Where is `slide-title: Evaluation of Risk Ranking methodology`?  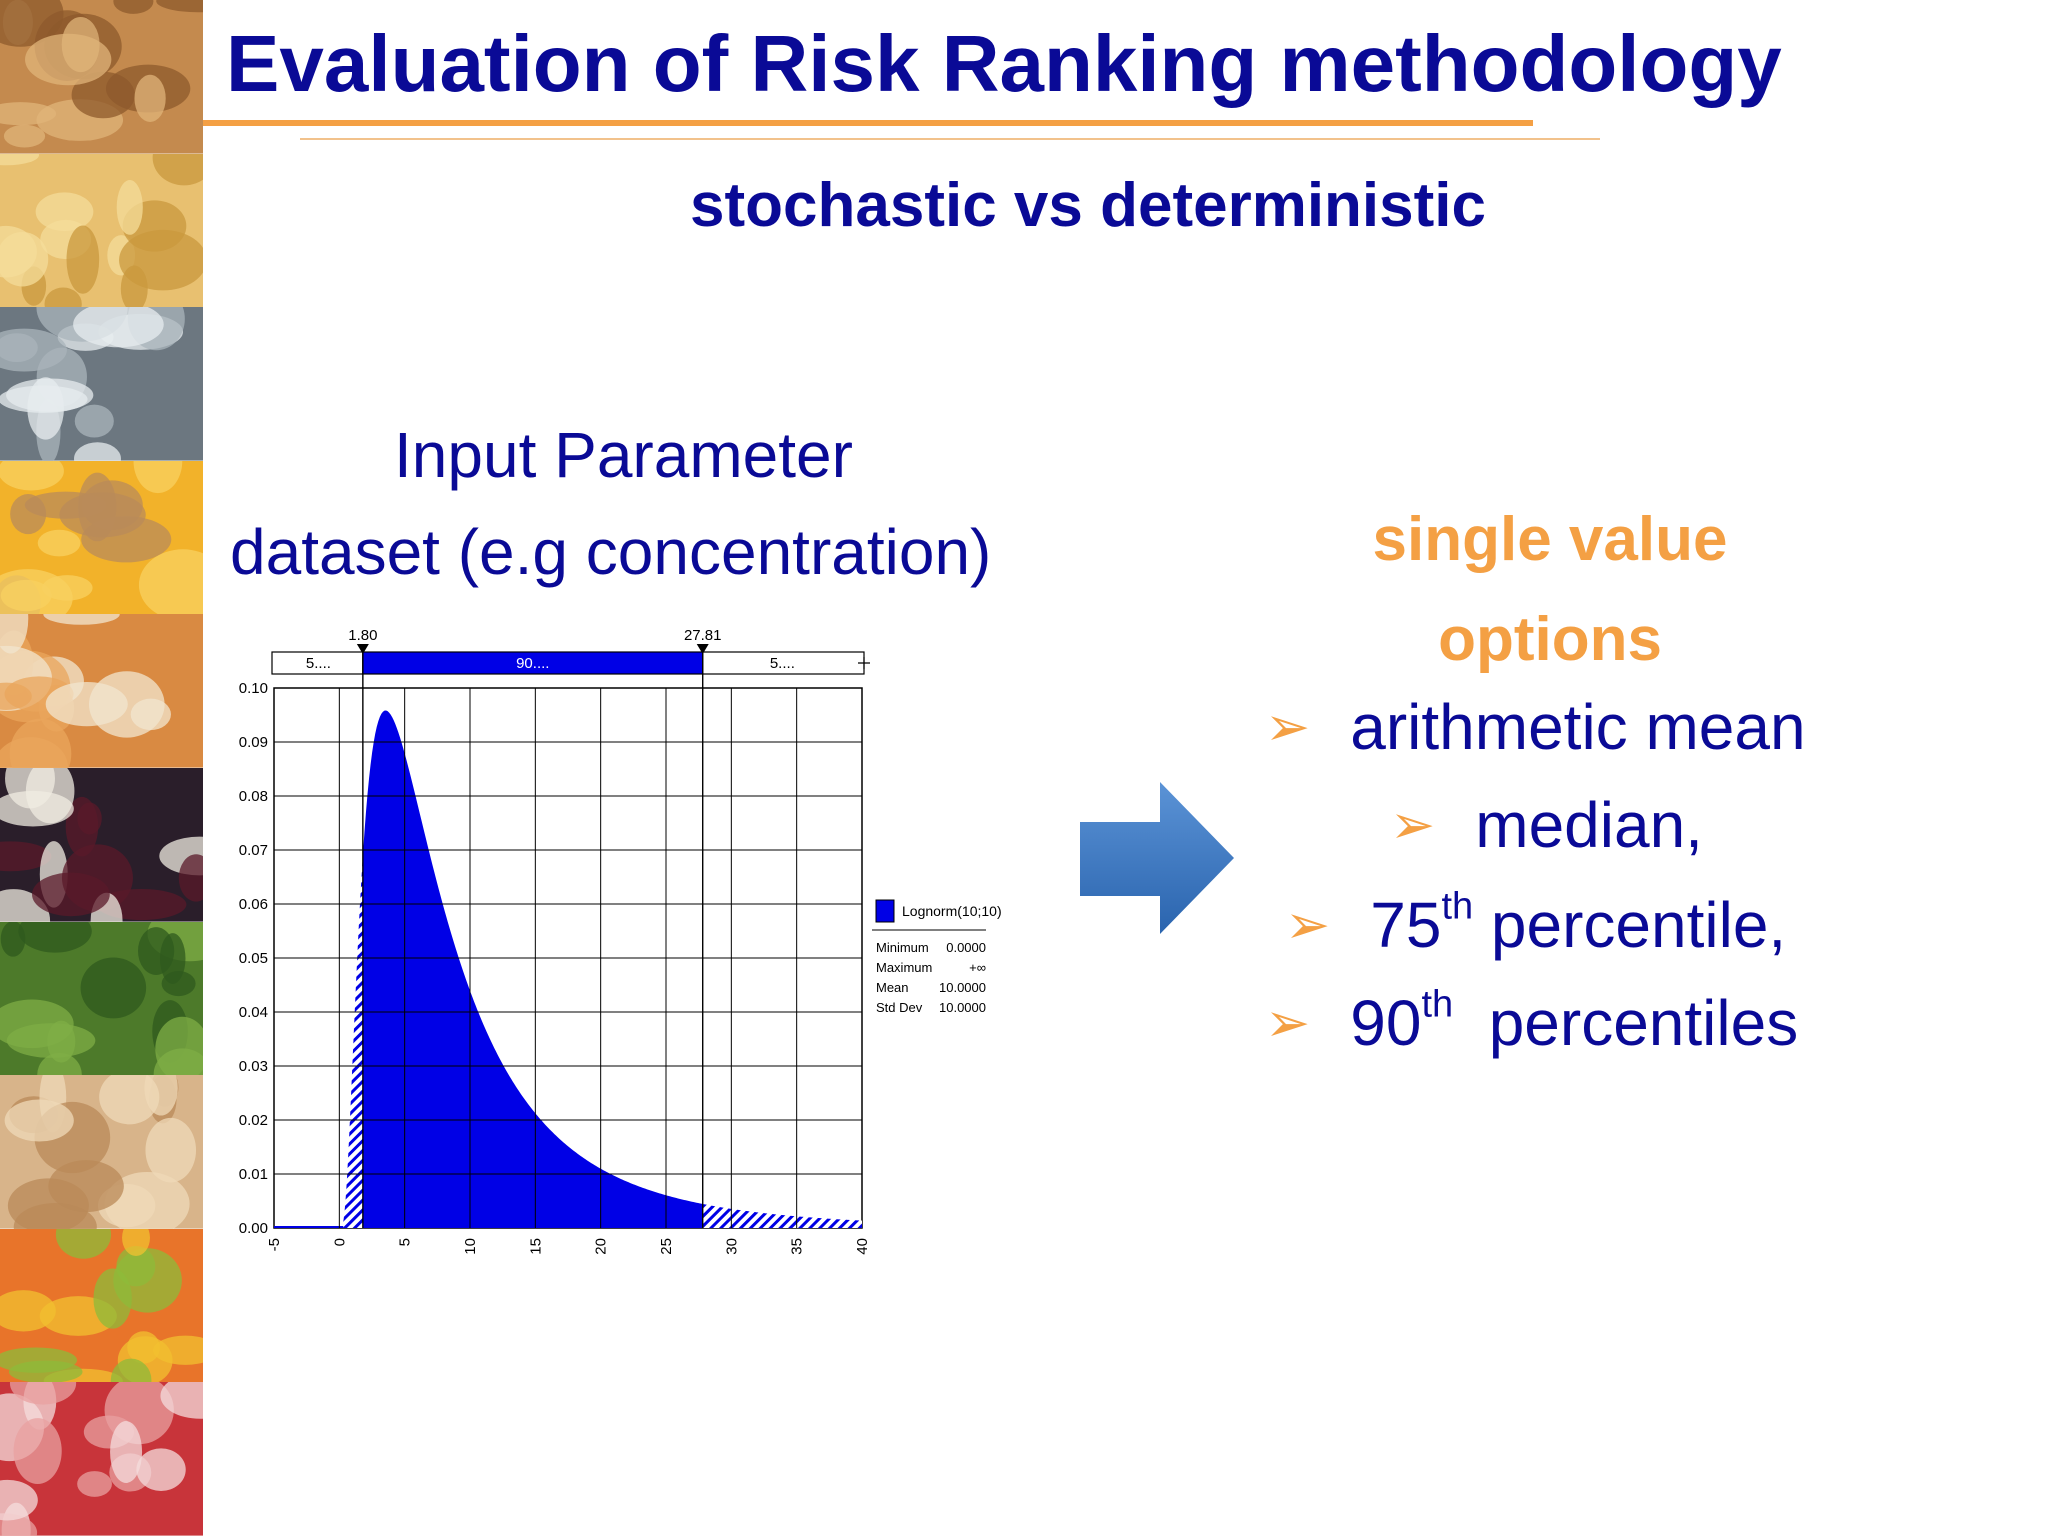 slide-title: Evaluation of Risk Ranking methodology is located at coordinates (1004, 63).